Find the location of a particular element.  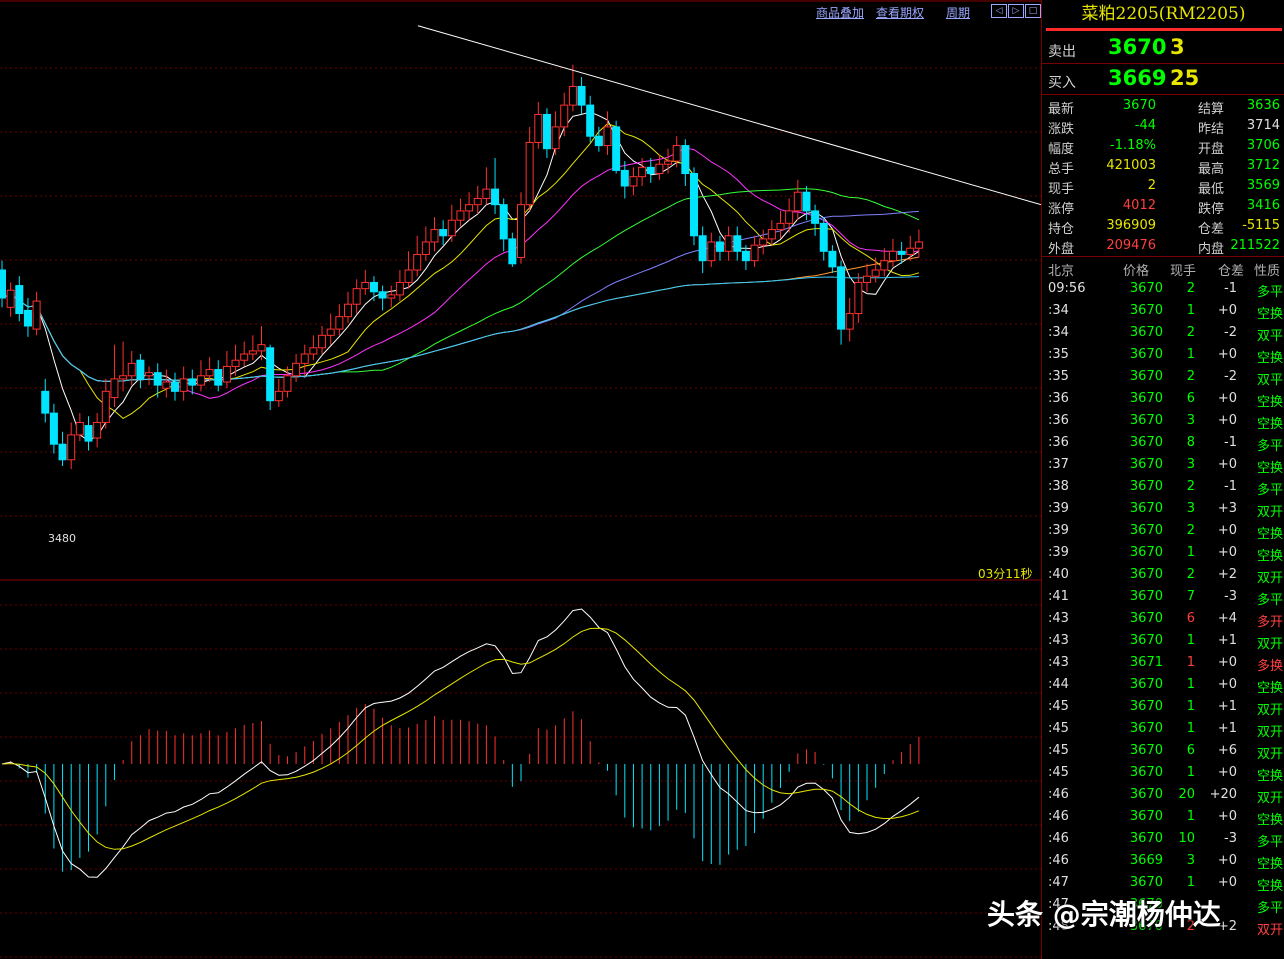

tick-row: :37 3670 3 +0 空换 is located at coordinates (1163, 465).